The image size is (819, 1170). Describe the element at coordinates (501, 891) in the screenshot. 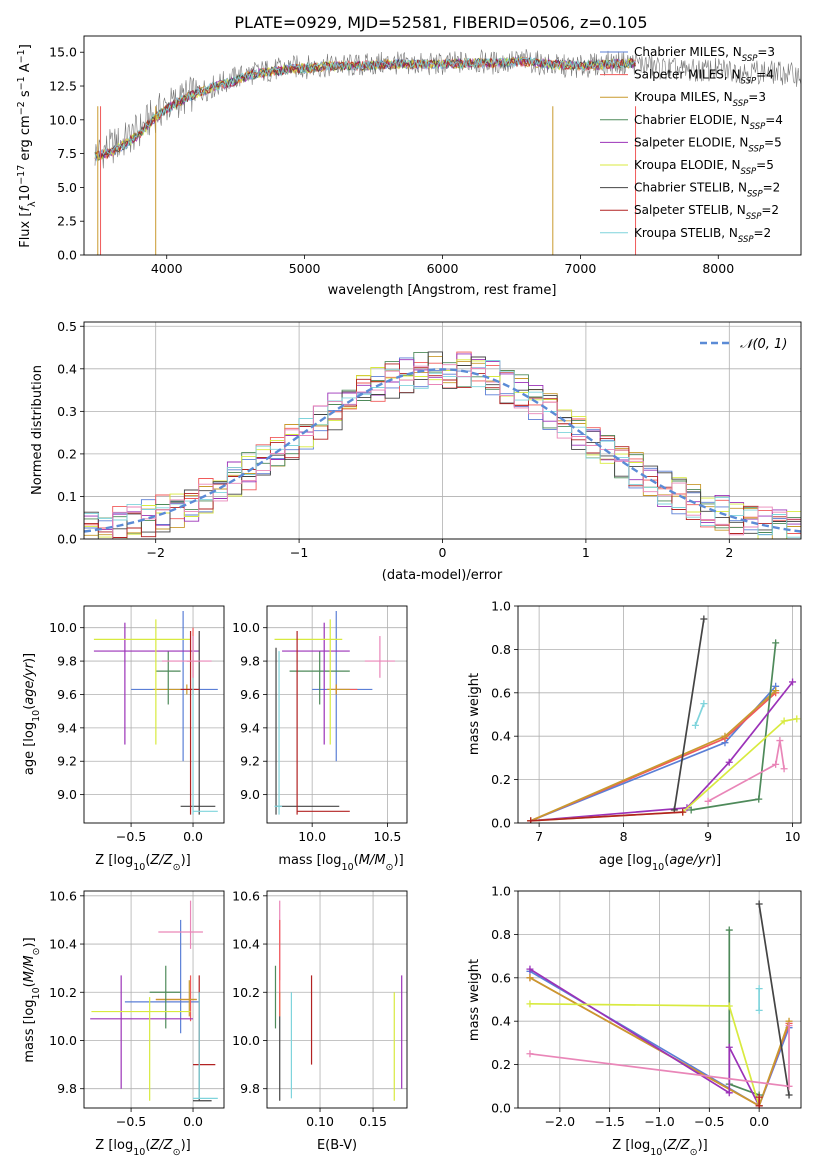

I see `weight-vs-Z-ytick-label: 1.0` at that location.